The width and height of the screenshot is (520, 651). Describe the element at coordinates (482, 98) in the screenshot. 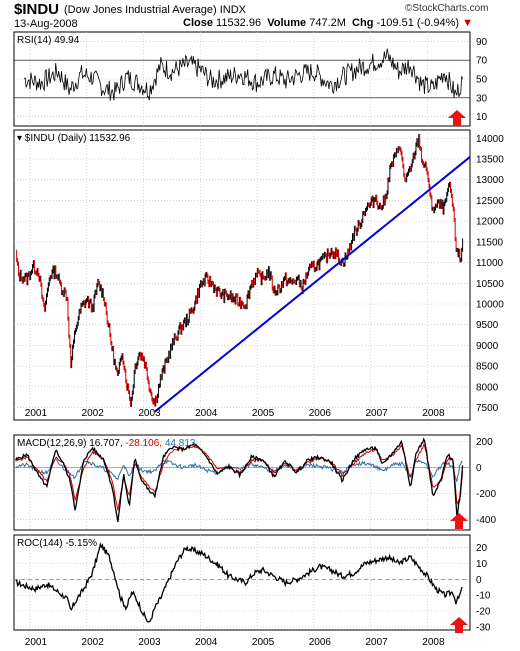

I see `rsi-y-tick-label: 30` at that location.